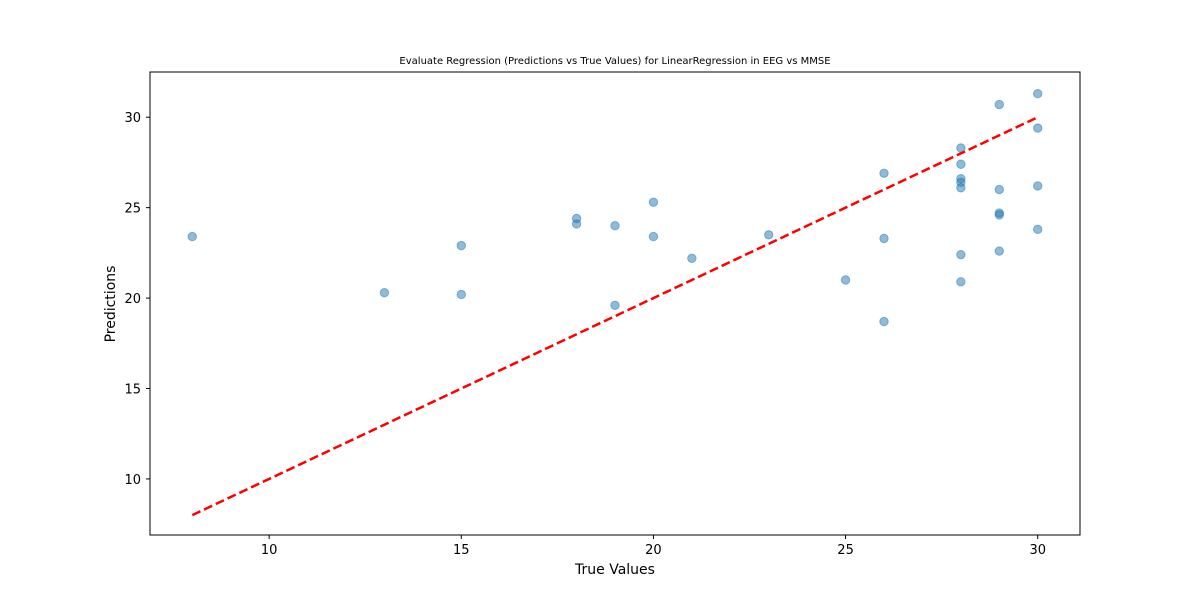 The height and width of the screenshot is (600, 1200). I want to click on y-axis-label: Predictions, so click(111, 304).